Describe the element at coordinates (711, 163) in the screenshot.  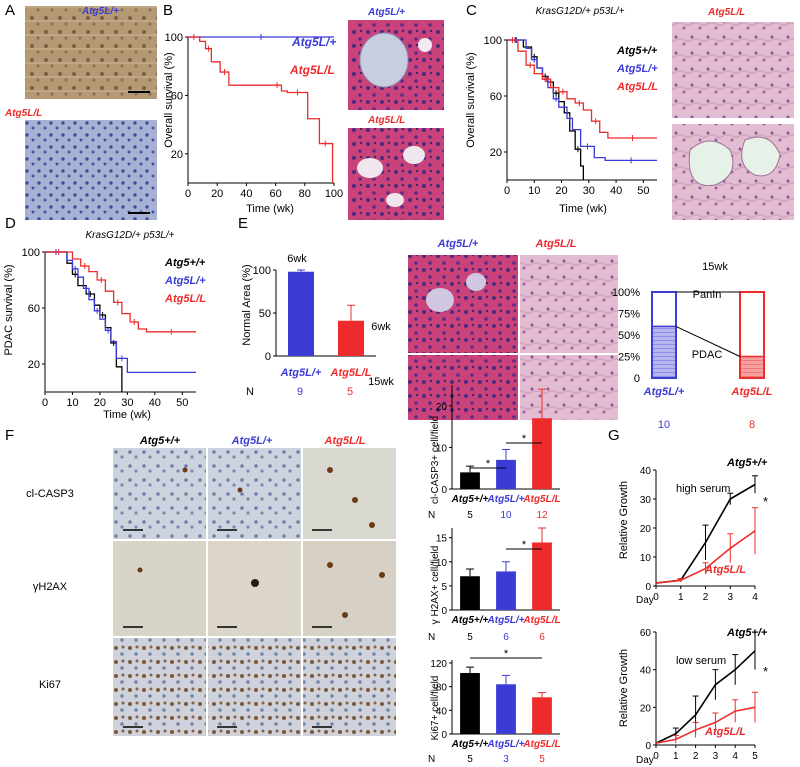
I see `gland` at that location.